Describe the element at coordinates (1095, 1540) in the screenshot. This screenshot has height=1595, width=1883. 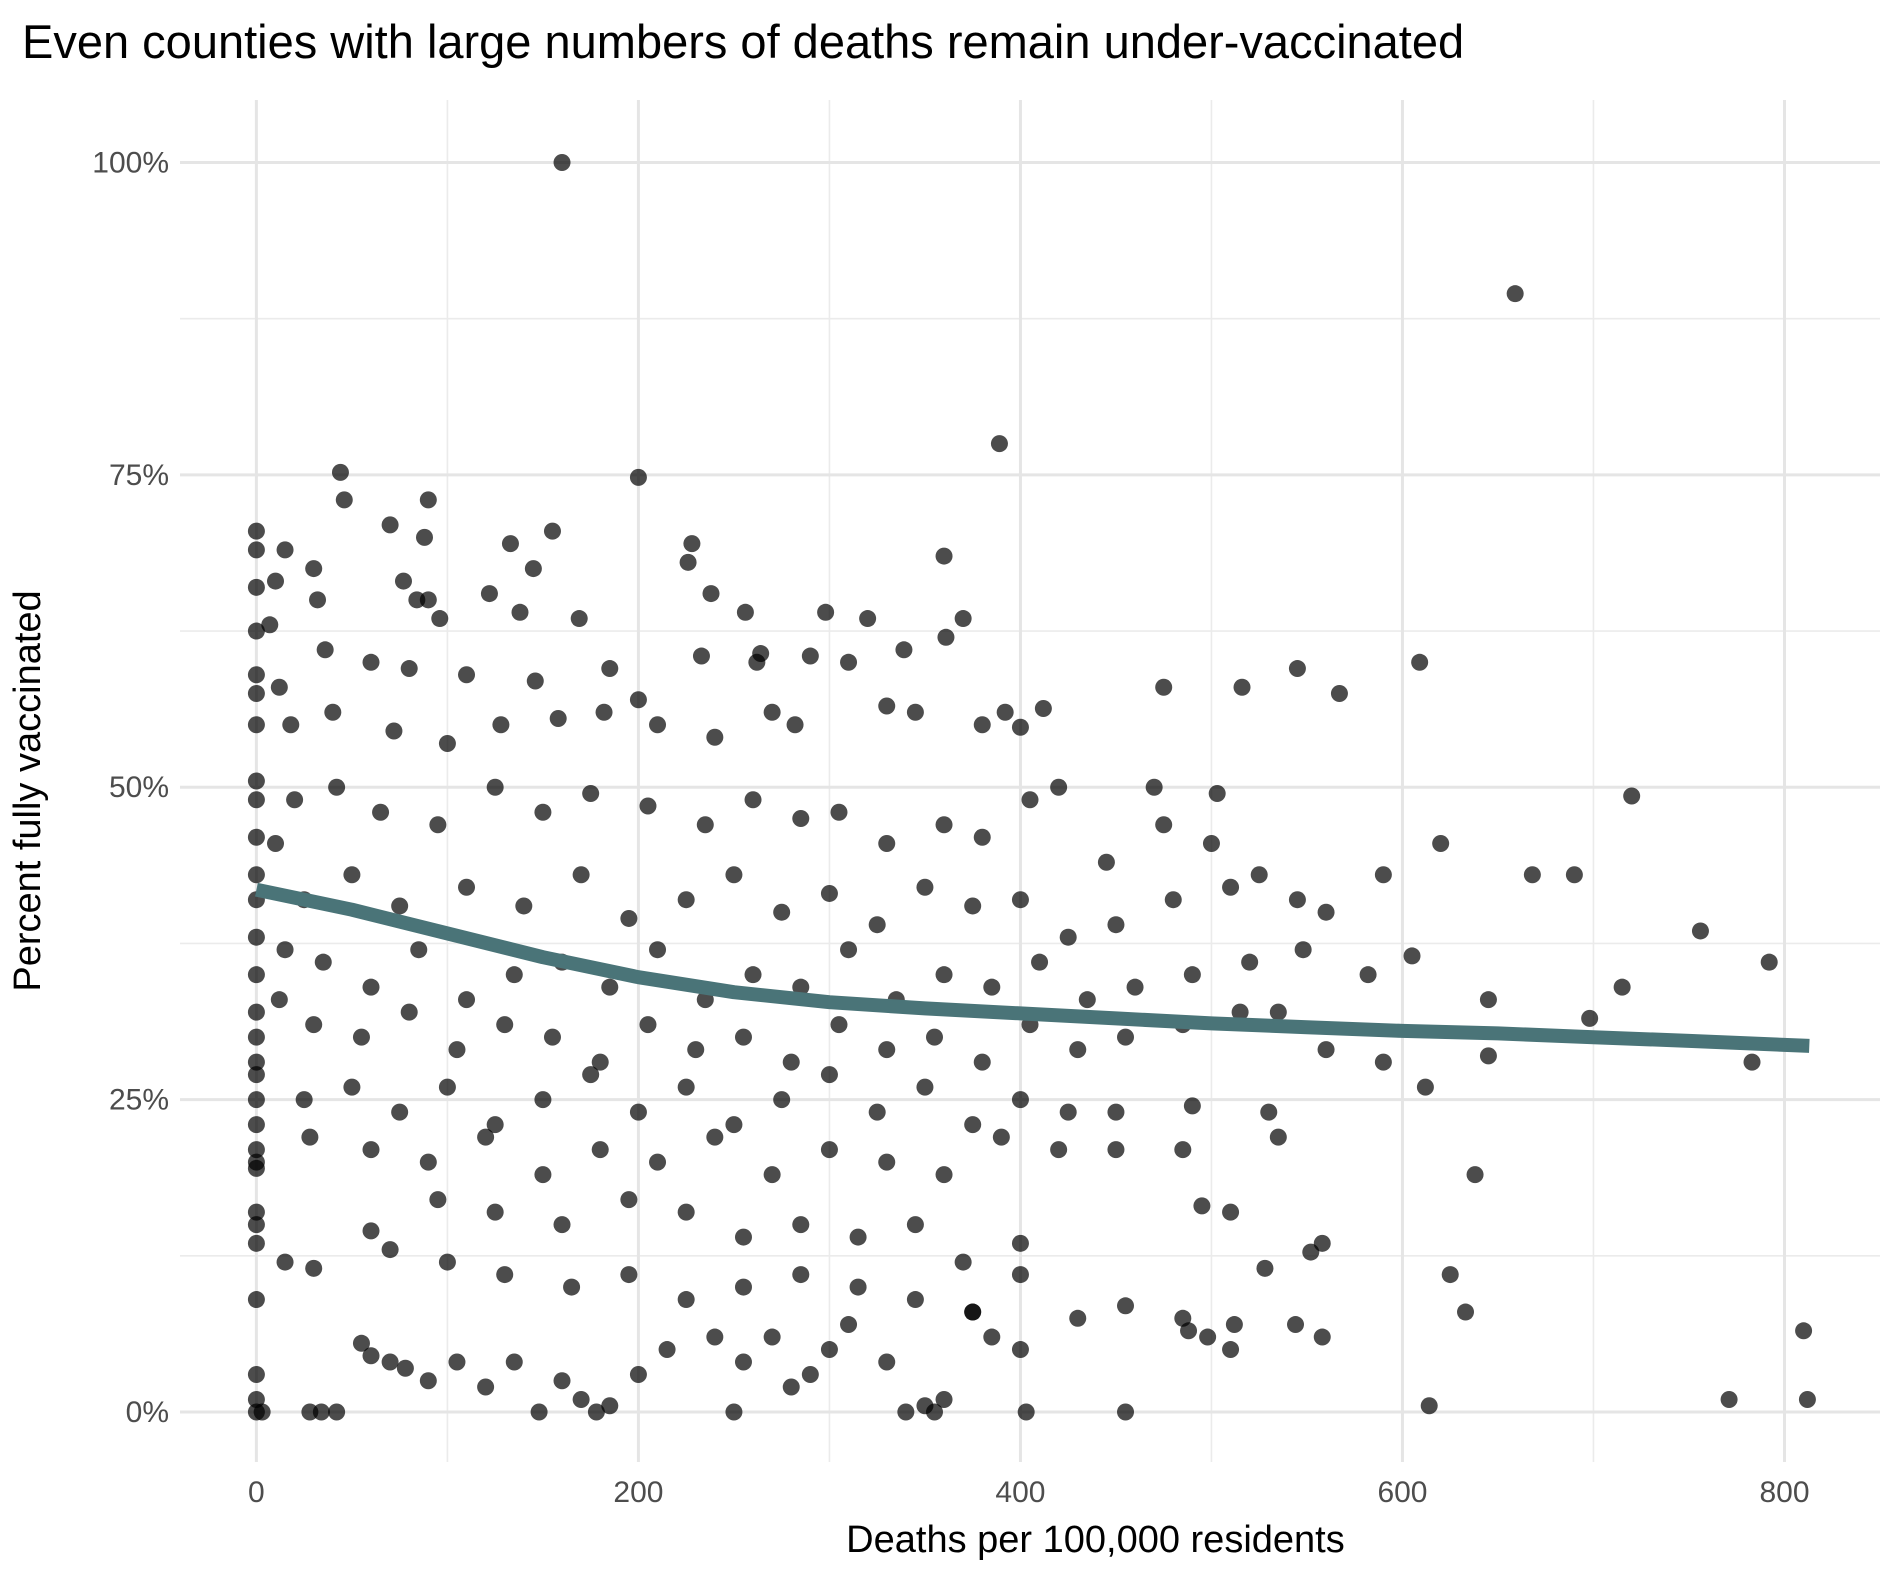
I see `x-axis-title: Deaths per 100,000 residents` at that location.